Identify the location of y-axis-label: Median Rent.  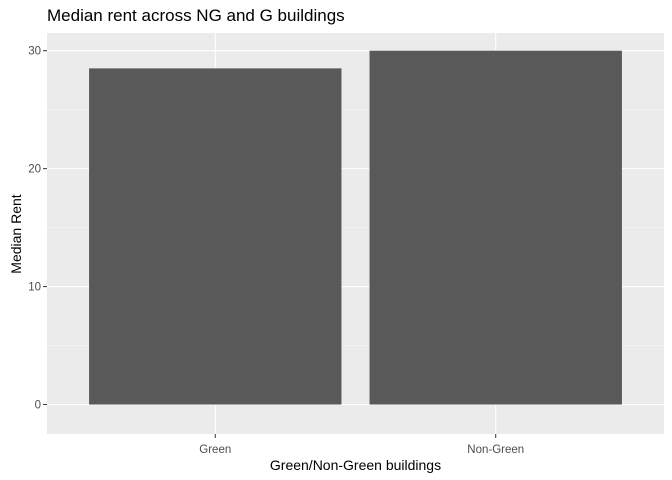
(16, 234).